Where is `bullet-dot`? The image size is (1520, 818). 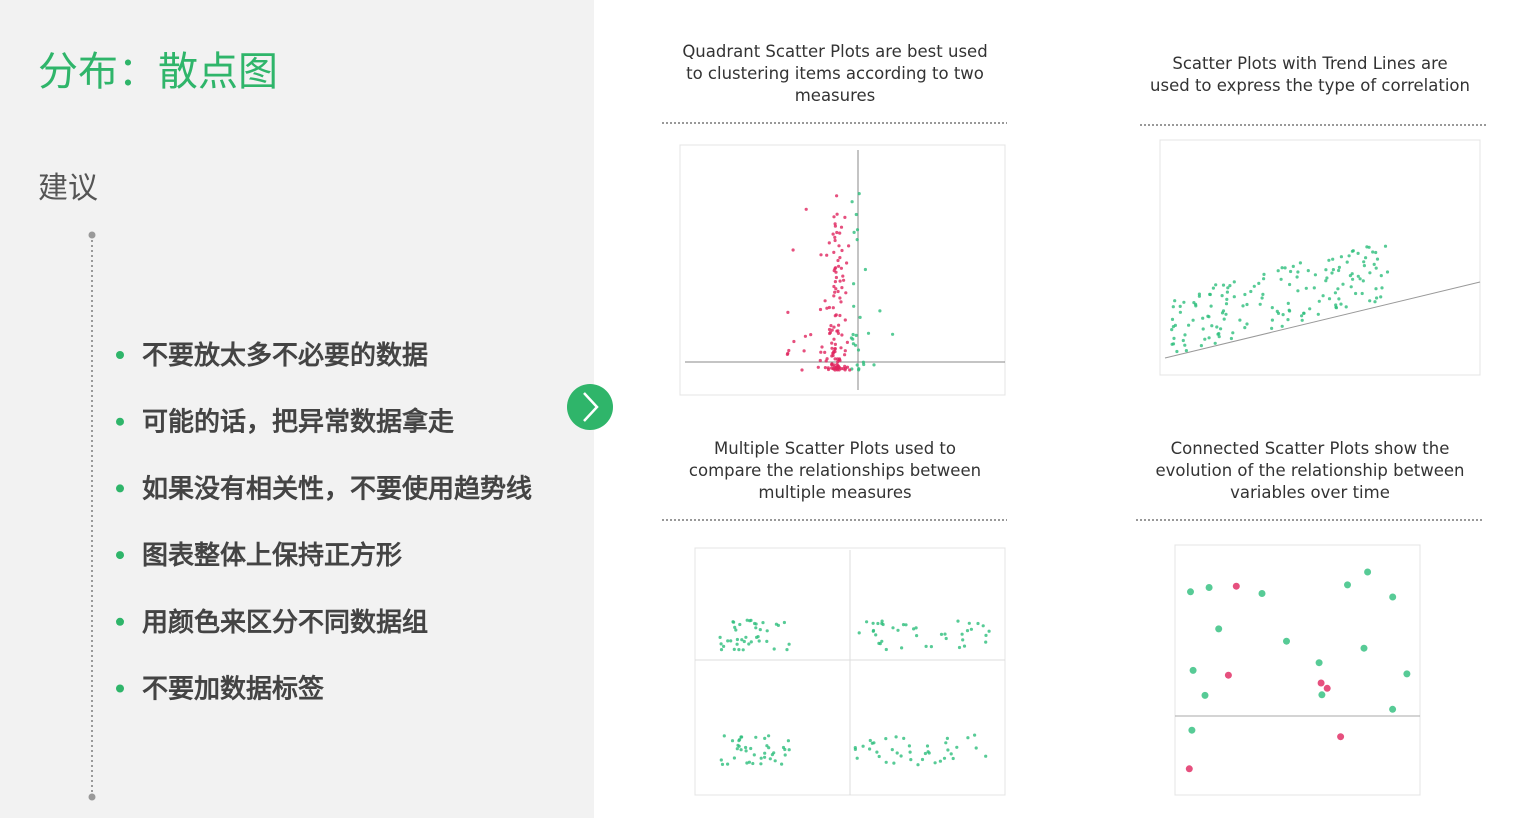
bullet-dot is located at coordinates (120, 355).